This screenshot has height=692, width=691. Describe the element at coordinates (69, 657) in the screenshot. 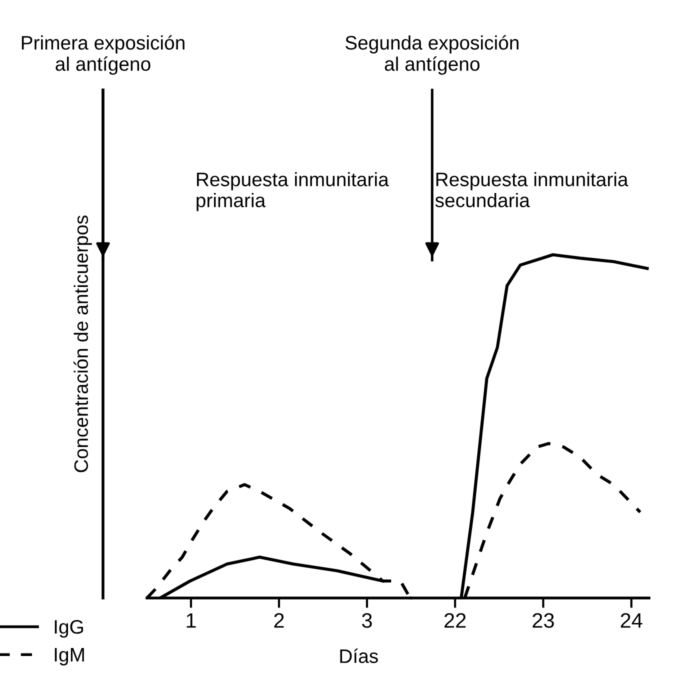

I see `legend-label: IgM` at that location.